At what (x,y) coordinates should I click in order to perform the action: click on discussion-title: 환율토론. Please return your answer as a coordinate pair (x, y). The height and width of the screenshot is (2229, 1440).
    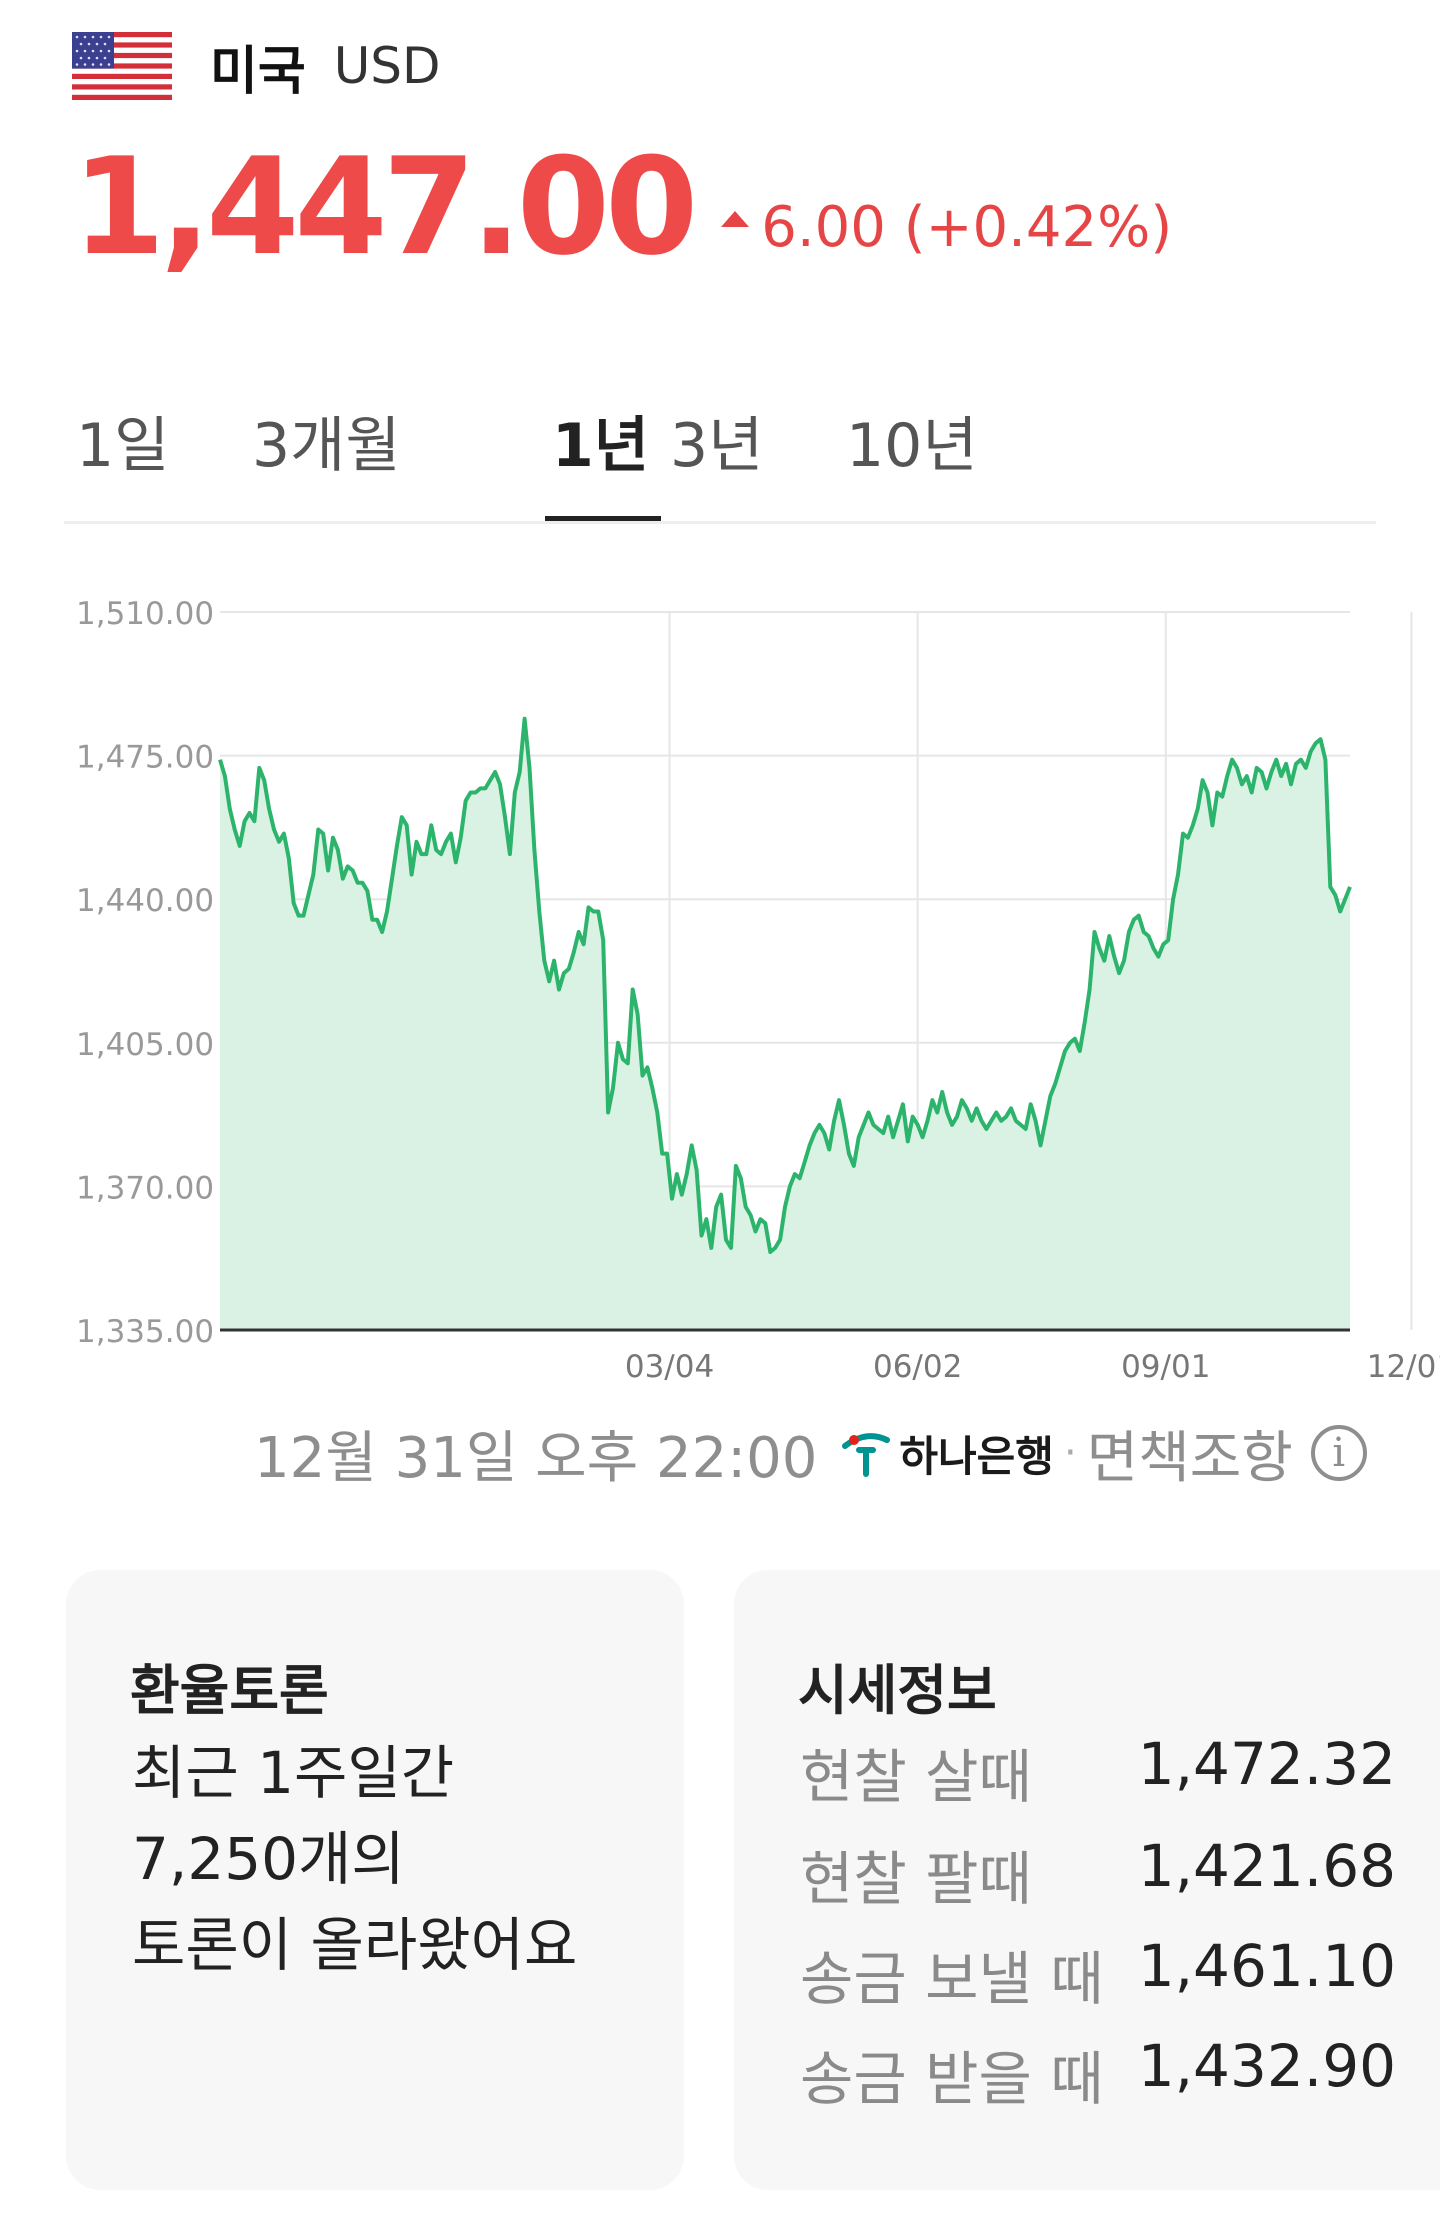
    Looking at the image, I should click on (229, 1690).